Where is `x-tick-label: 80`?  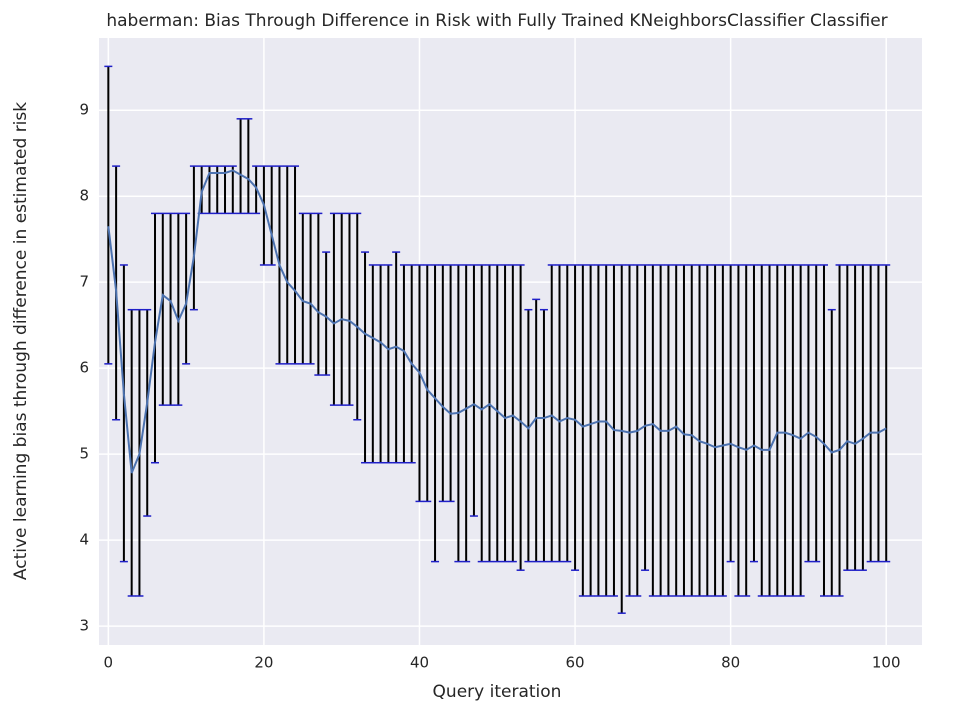 x-tick-label: 80 is located at coordinates (730, 663).